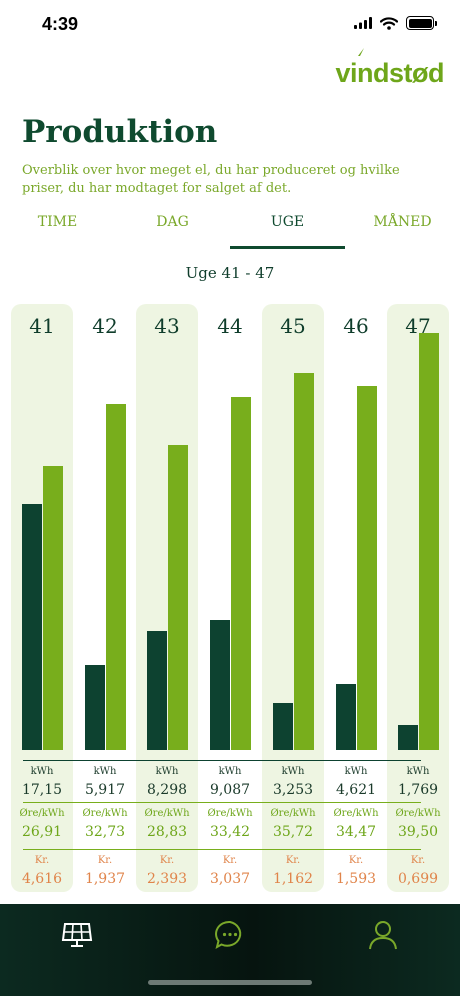  Describe the element at coordinates (105, 832) in the screenshot. I see `price-value: 32,73` at that location.